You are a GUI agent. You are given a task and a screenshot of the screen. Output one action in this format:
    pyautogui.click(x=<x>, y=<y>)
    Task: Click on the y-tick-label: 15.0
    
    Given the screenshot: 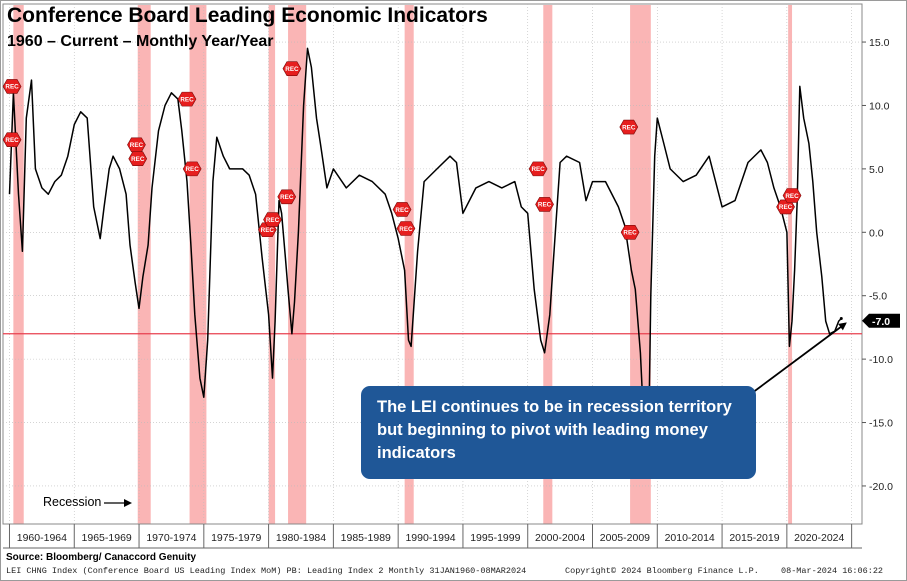 What is the action you would take?
    pyautogui.click(x=879, y=43)
    